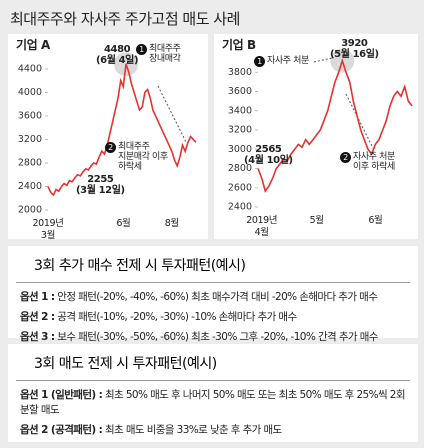 This screenshot has height=448, width=424. Describe the element at coordinates (30, 68) in the screenshot. I see `y-tick-label: 4400` at that location.